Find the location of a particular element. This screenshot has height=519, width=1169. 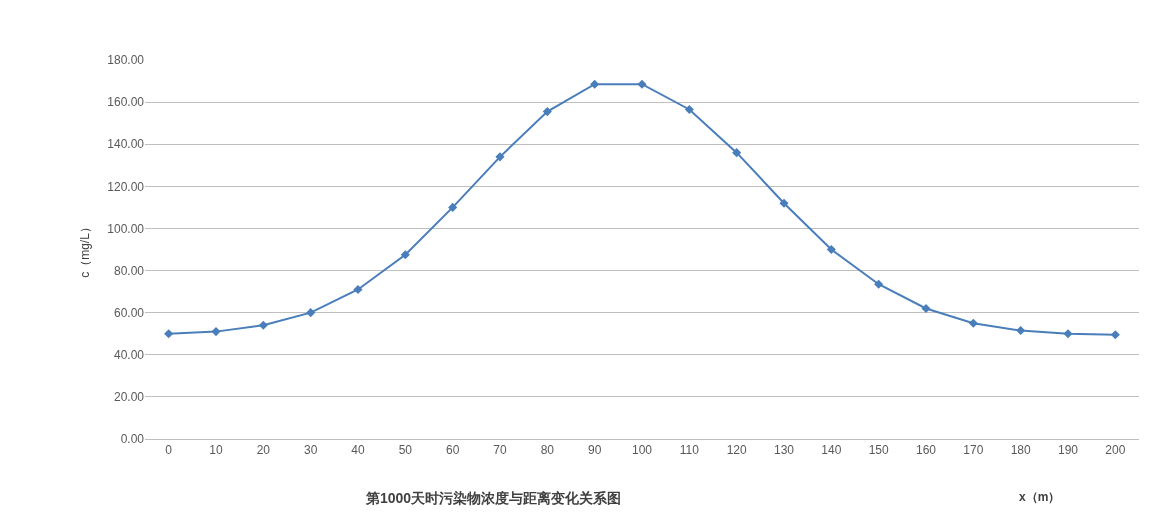

y-tick-label: 140.00 is located at coordinates (126, 144).